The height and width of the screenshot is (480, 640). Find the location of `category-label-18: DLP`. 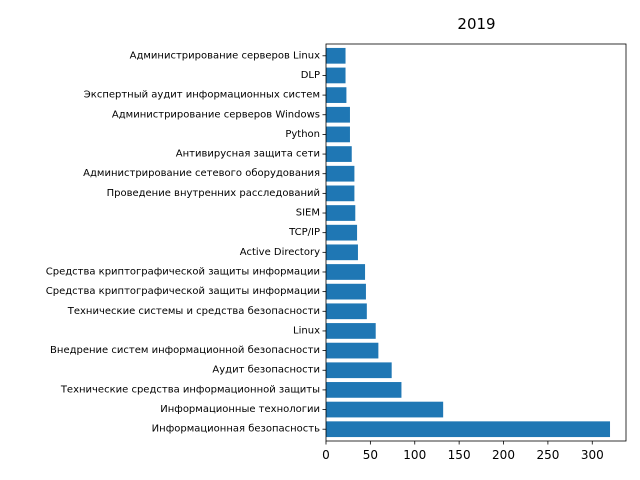

category-label-18: DLP is located at coordinates (310, 75).